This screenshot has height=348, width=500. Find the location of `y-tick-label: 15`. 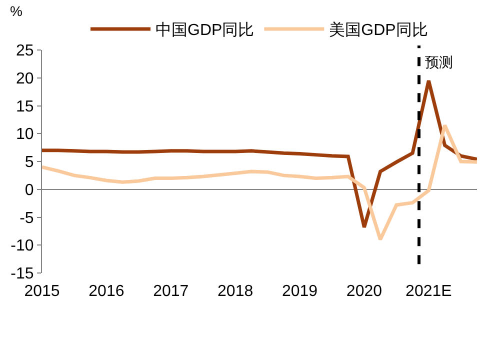

y-tick-label: 15 is located at coordinates (25, 107).